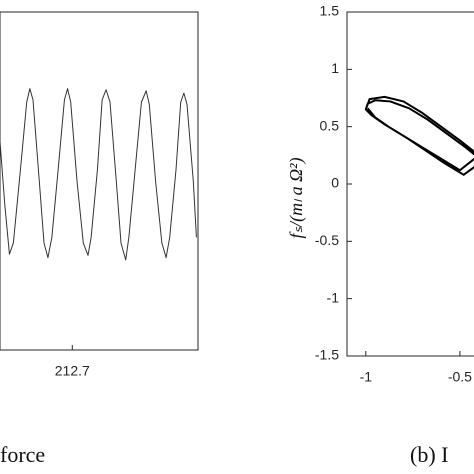  Describe the element at coordinates (335, 183) in the screenshot. I see `y-tick-label: 0` at that location.